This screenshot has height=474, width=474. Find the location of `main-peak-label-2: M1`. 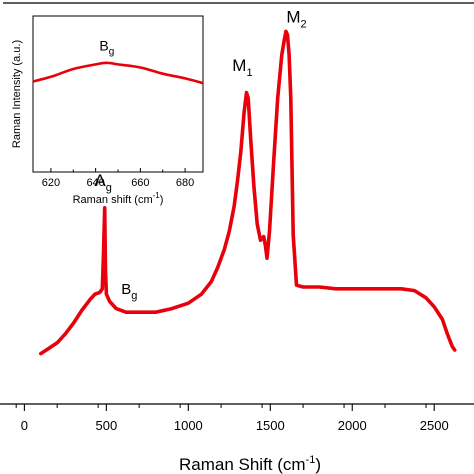

main-peak-label-2: M1 is located at coordinates (242, 67).